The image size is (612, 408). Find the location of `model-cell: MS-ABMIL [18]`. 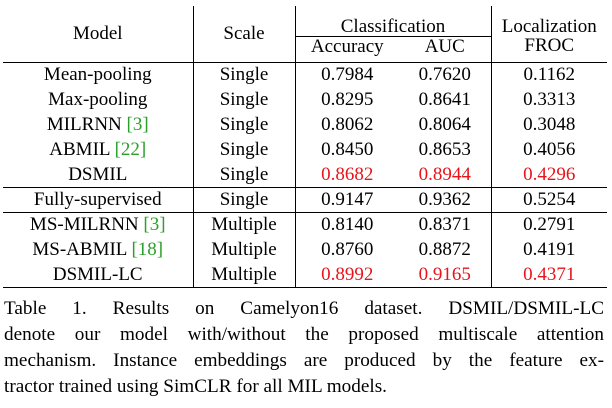

model-cell: MS-ABMIL [18] is located at coordinates (98, 249).